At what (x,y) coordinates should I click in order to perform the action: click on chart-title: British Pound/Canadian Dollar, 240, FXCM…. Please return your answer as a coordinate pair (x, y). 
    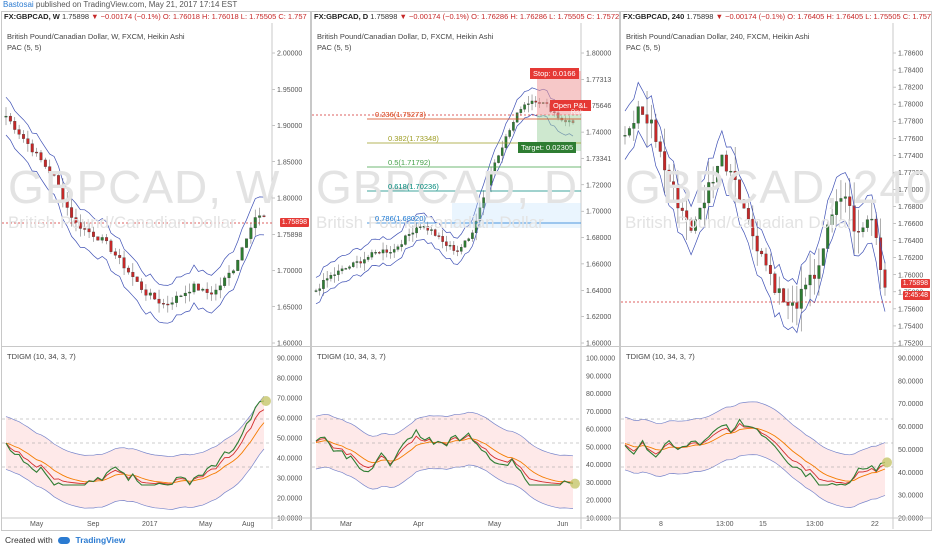
    Looking at the image, I should click on (718, 36).